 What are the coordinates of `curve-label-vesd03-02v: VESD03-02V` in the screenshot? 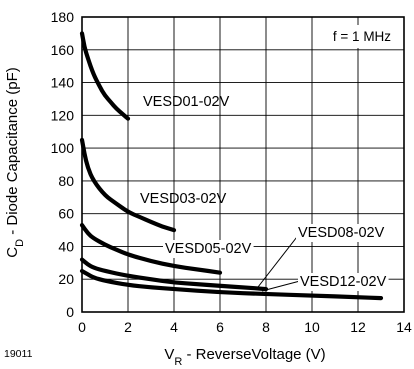 It's located at (183, 199).